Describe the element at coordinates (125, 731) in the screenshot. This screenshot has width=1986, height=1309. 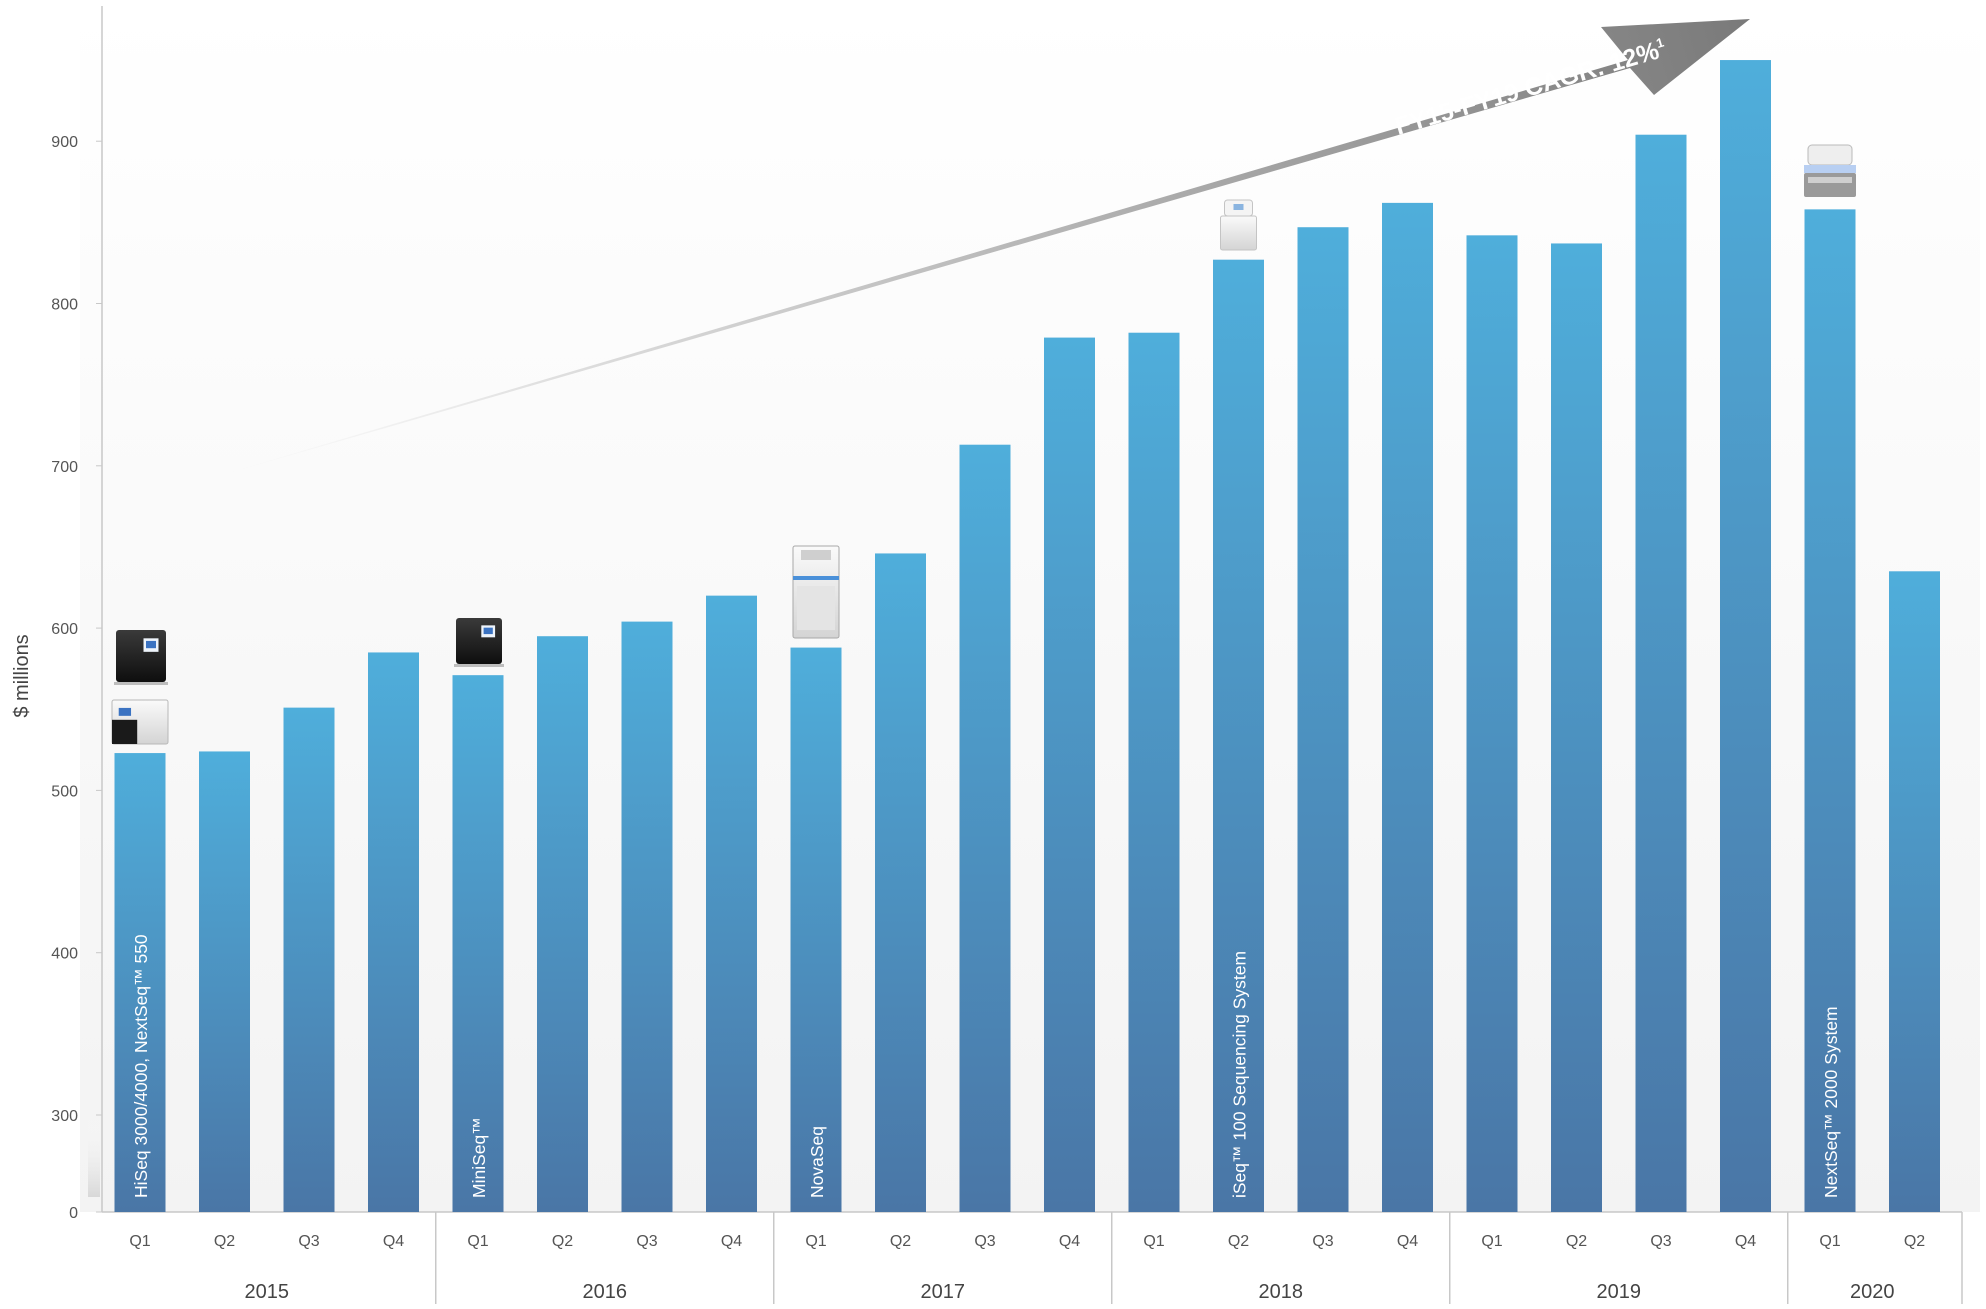
I see `nextseq-550-device-icon-dark-panel` at that location.